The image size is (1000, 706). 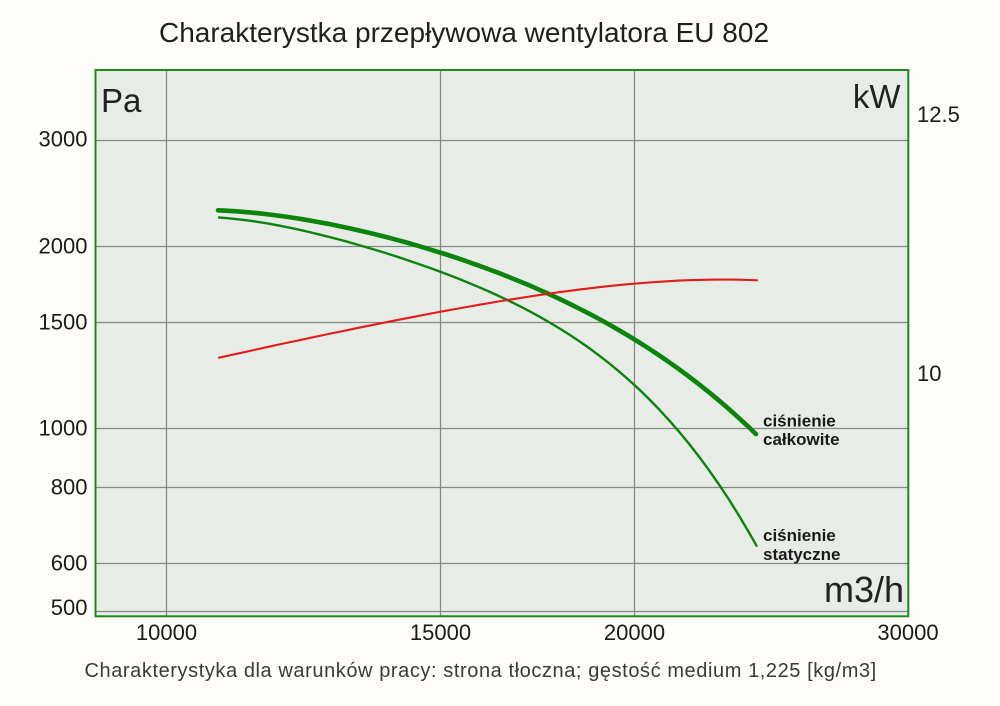 I want to click on svg-text: 600, so click(x=69, y=563).